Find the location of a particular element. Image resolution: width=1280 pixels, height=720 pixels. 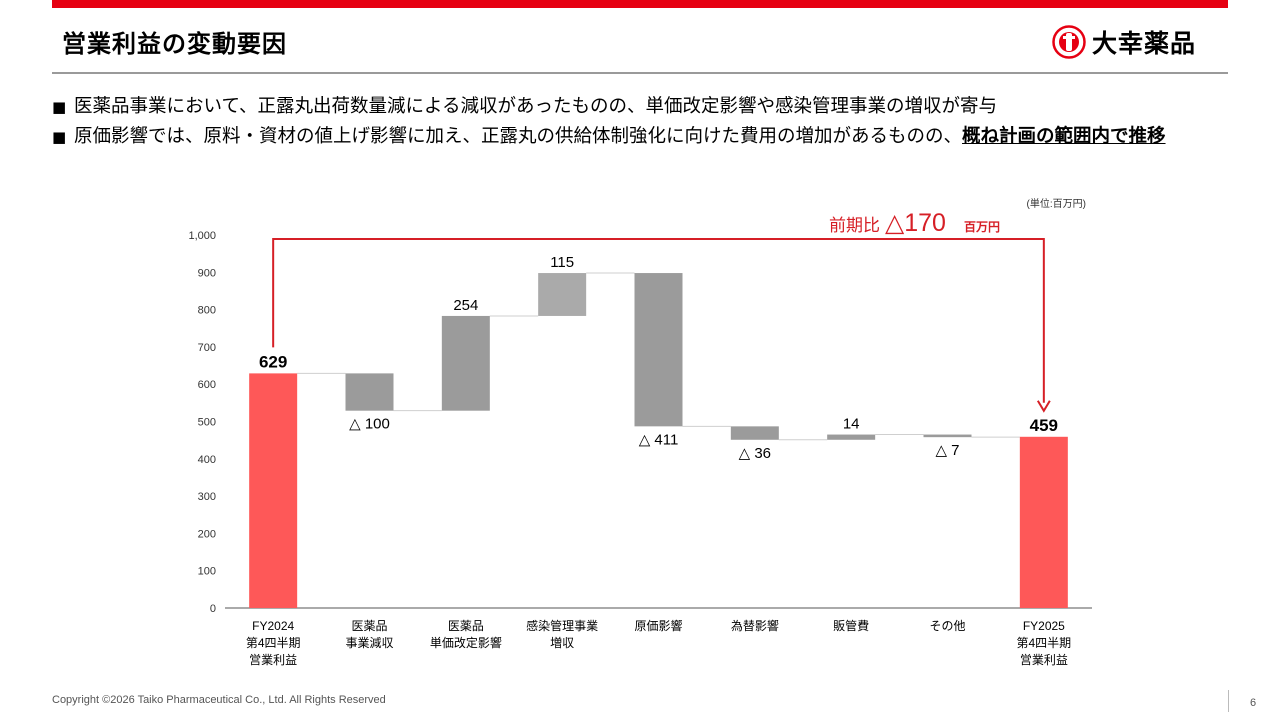

category-label: その他 is located at coordinates (947, 626).